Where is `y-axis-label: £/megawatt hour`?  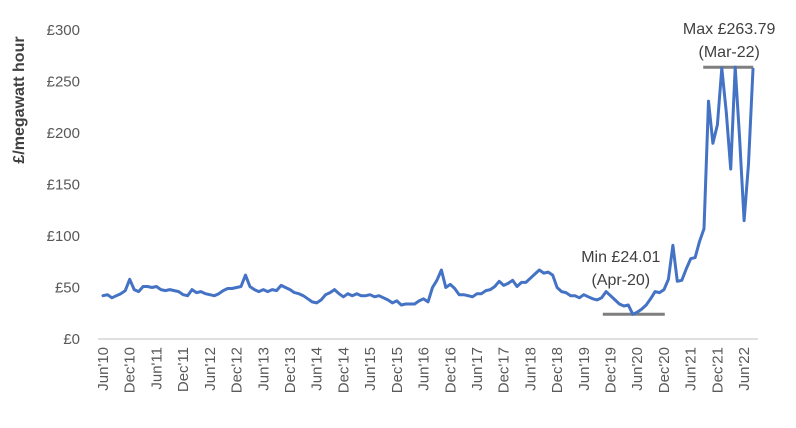 y-axis-label: £/megawatt hour is located at coordinates (19, 99).